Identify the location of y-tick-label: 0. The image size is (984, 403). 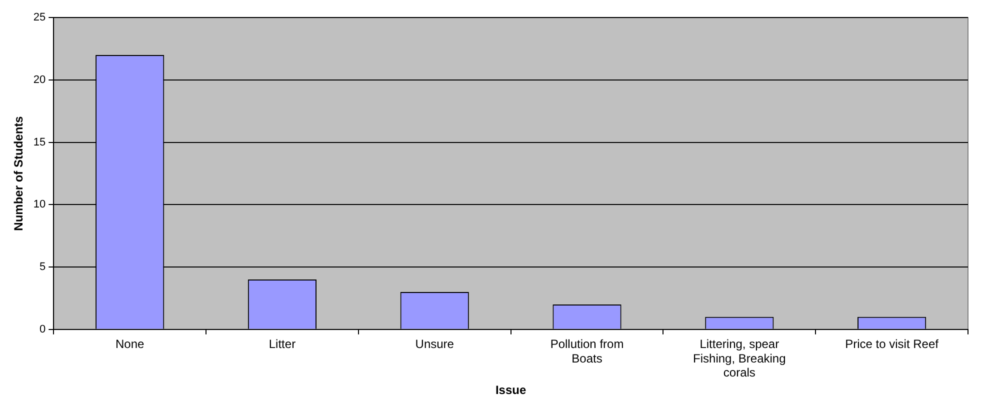
(43, 329).